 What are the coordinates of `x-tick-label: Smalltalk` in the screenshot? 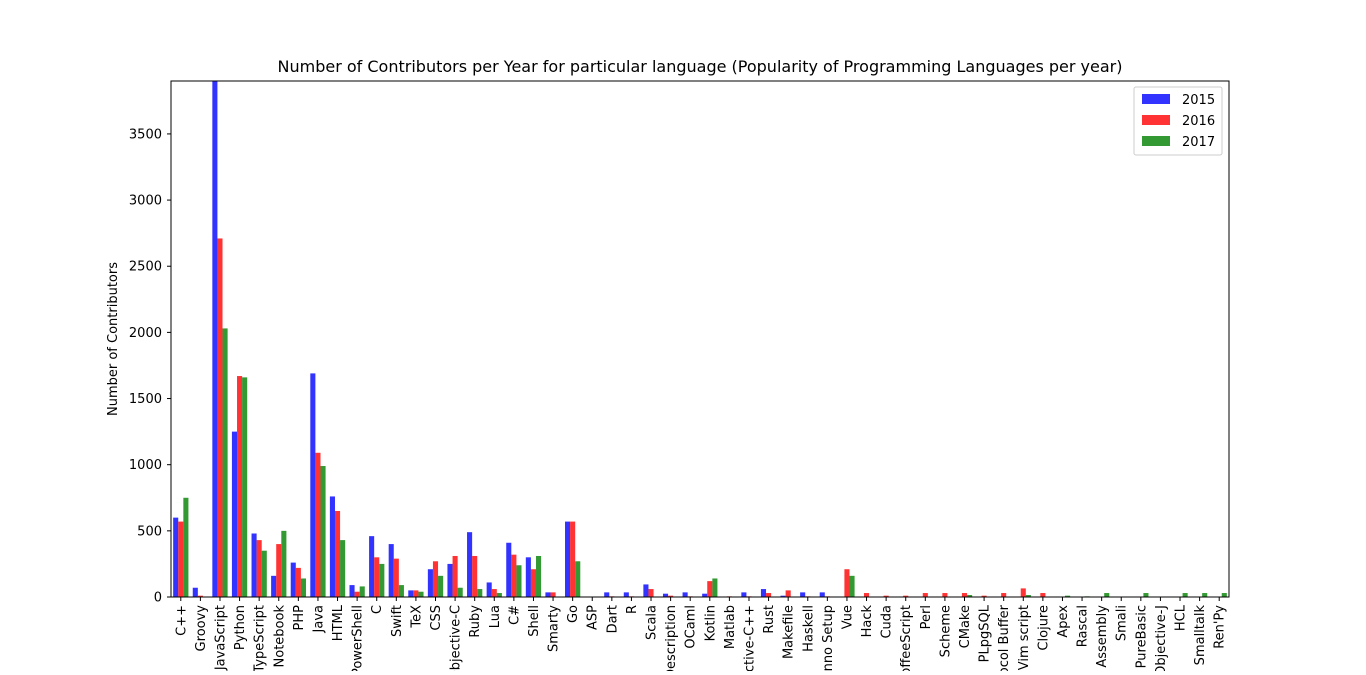 It's located at (1200, 635).